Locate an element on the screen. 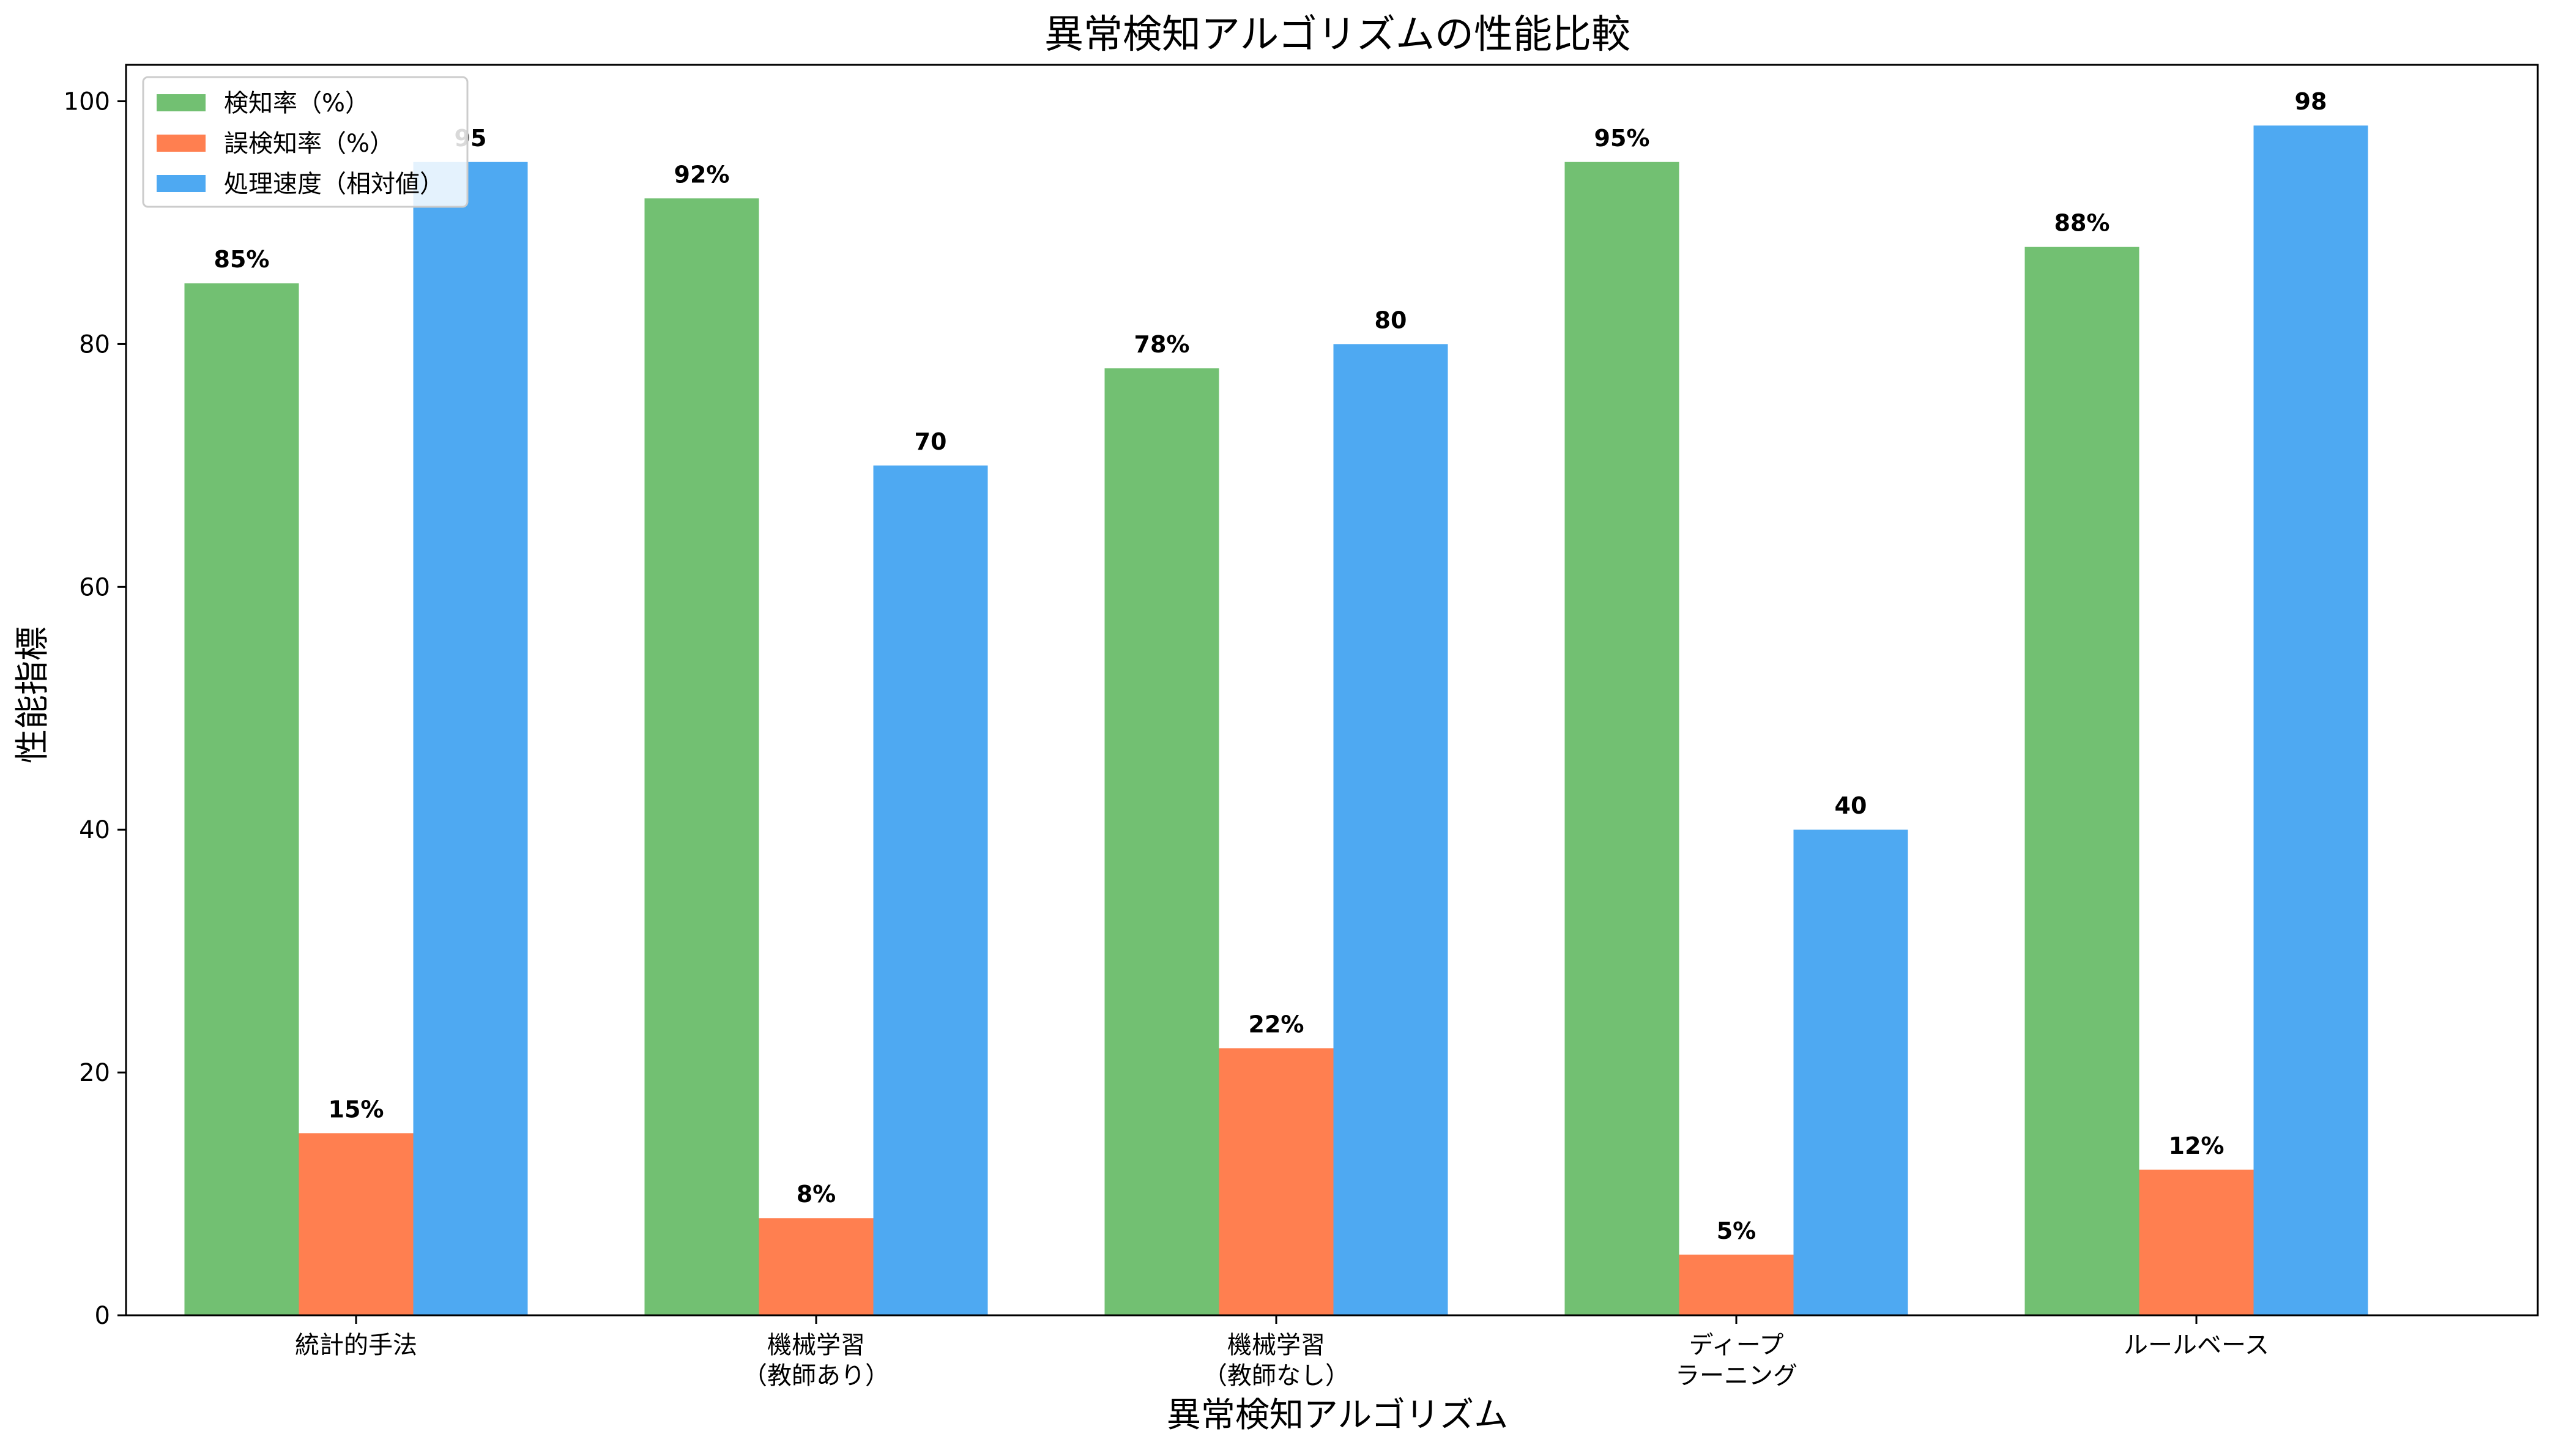 Image resolution: width=2550 pixels, height=1456 pixels. data-label-series-1-cat-3: 5% is located at coordinates (1737, 1230).